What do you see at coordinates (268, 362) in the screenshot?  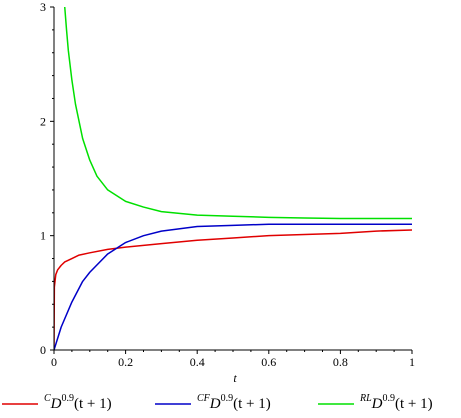 I see `x-tick-label: 0.6` at bounding box center [268, 362].